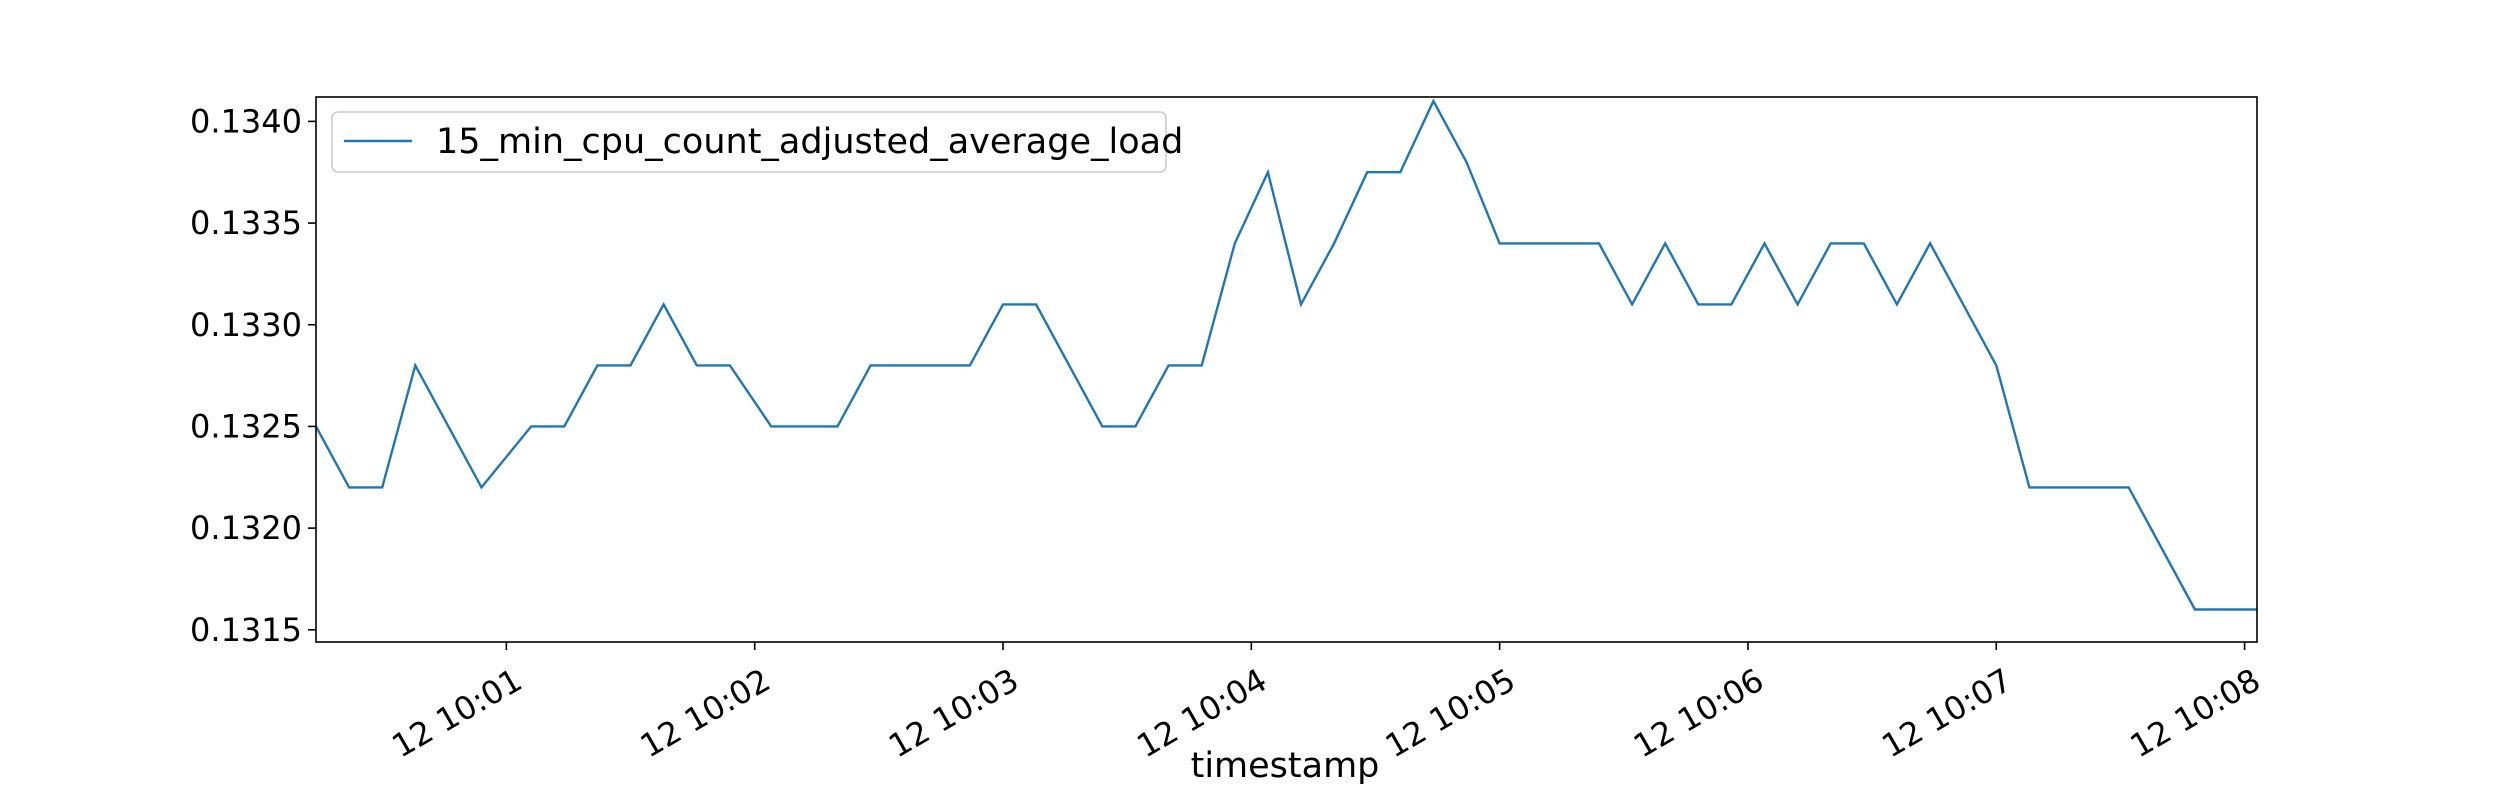 The height and width of the screenshot is (800, 2500). What do you see at coordinates (705, 713) in the screenshot?
I see `x-tick-label: 12 10:02` at bounding box center [705, 713].